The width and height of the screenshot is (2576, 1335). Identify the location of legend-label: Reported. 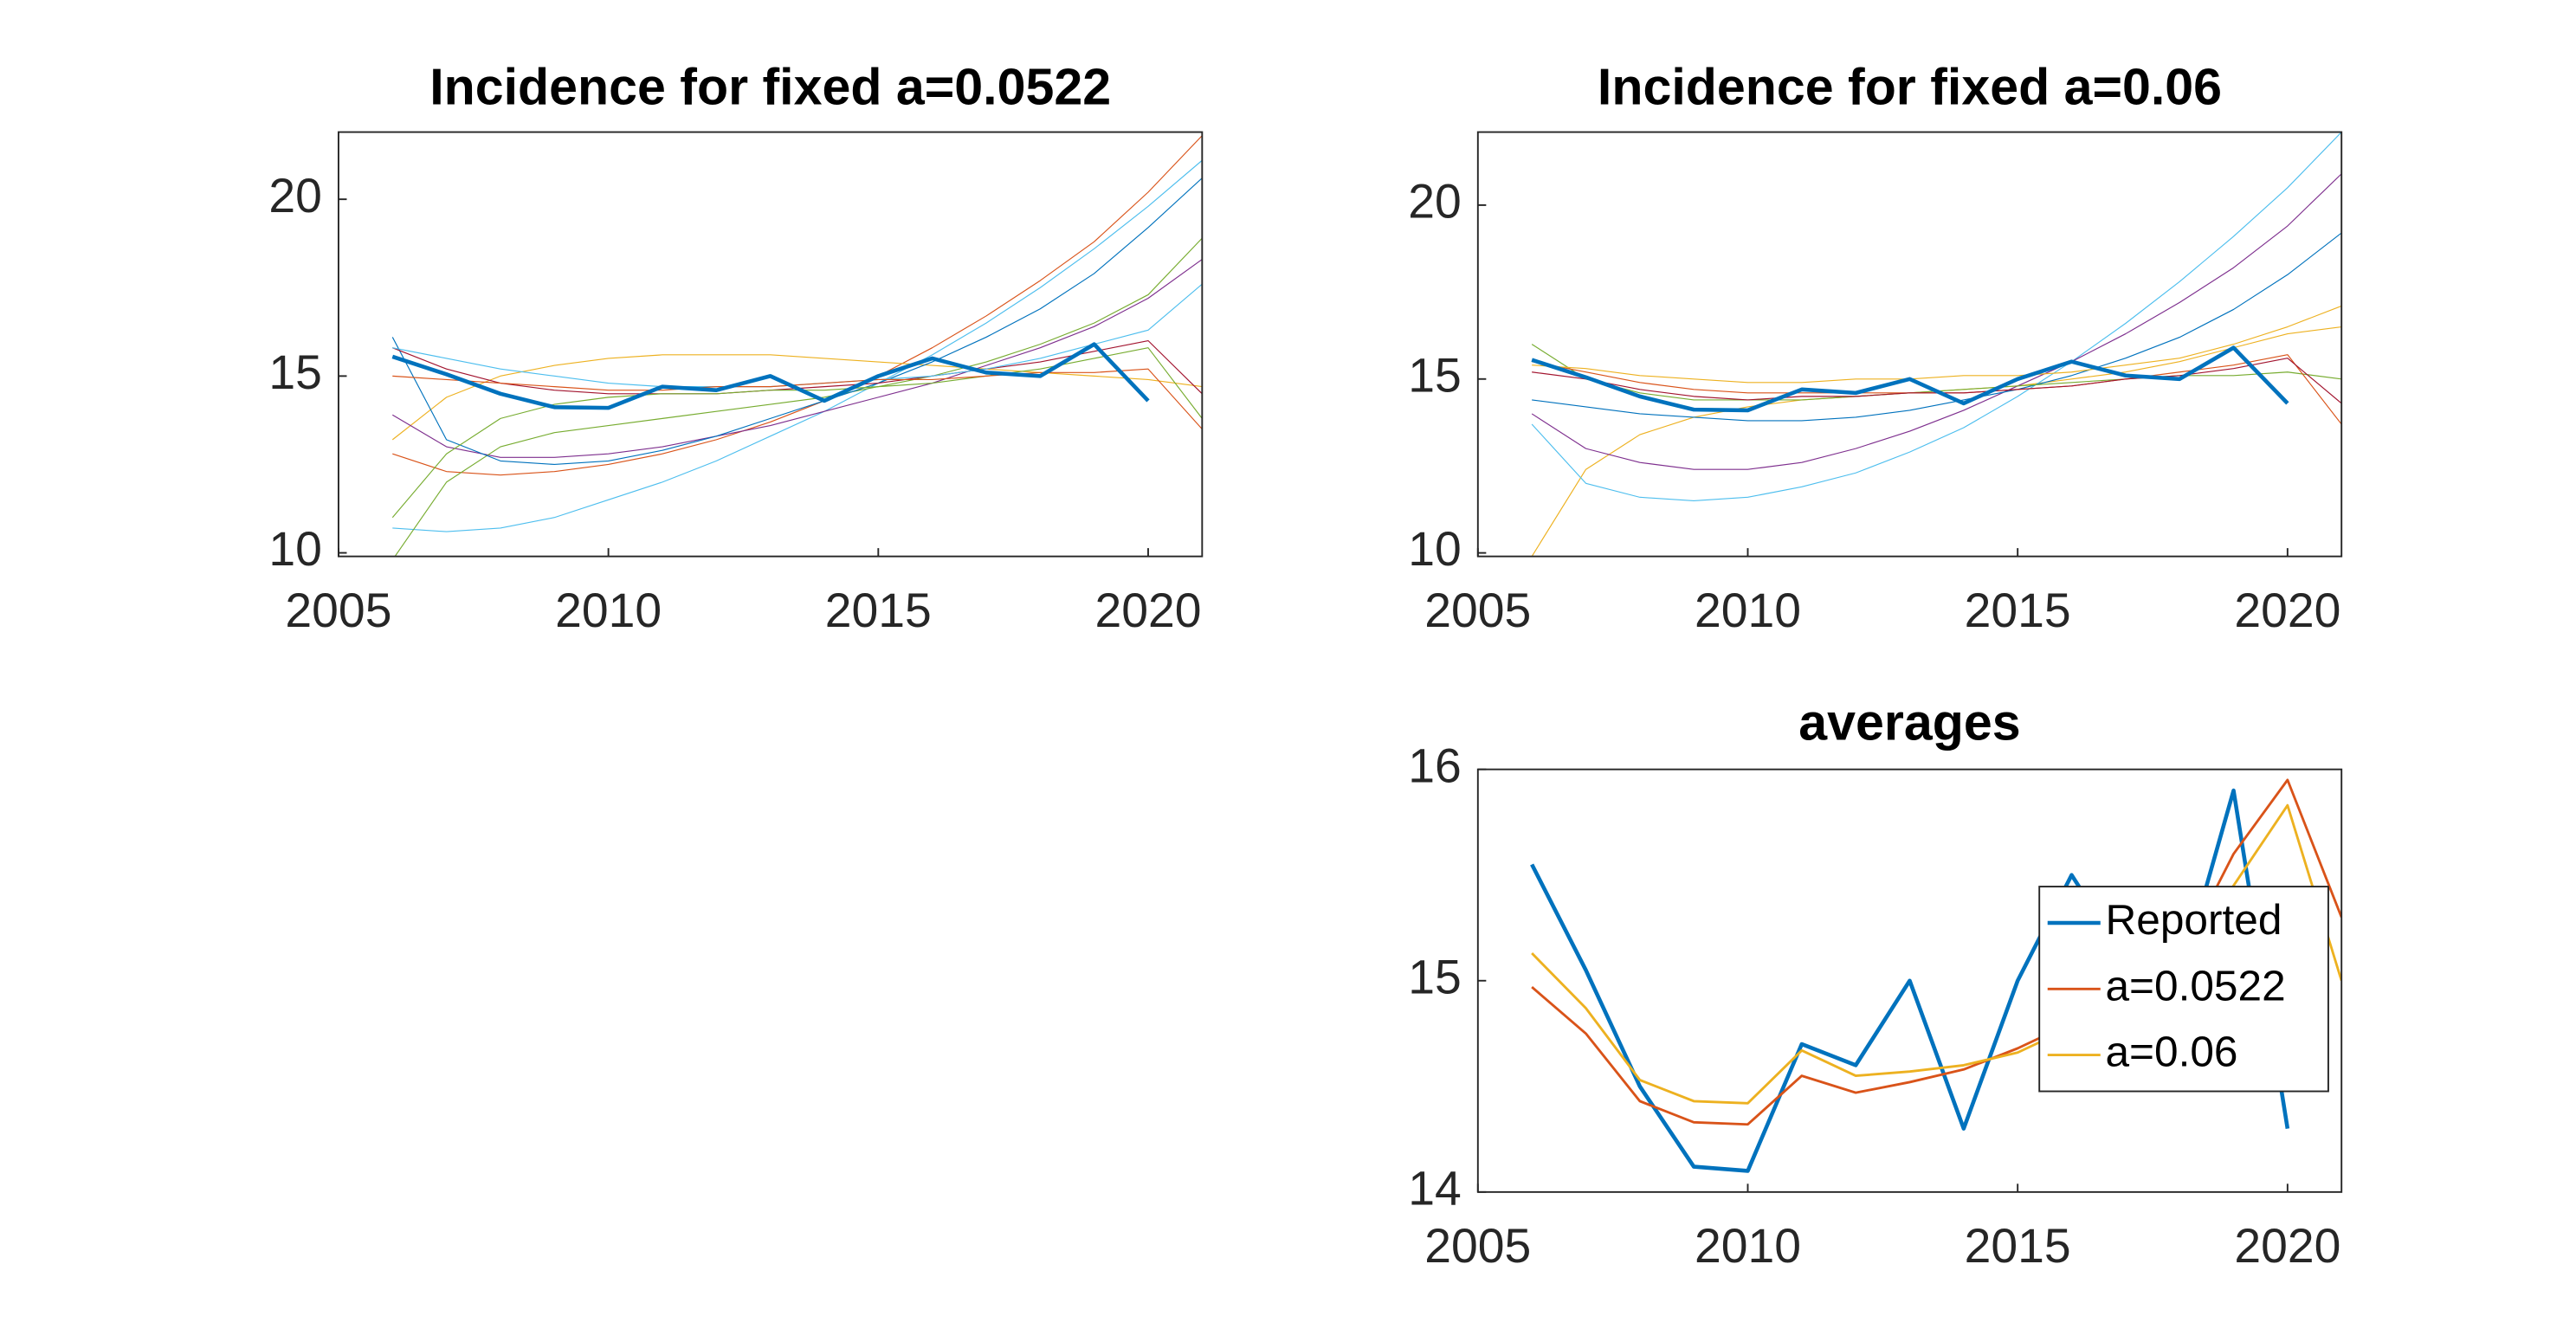
(2193, 920).